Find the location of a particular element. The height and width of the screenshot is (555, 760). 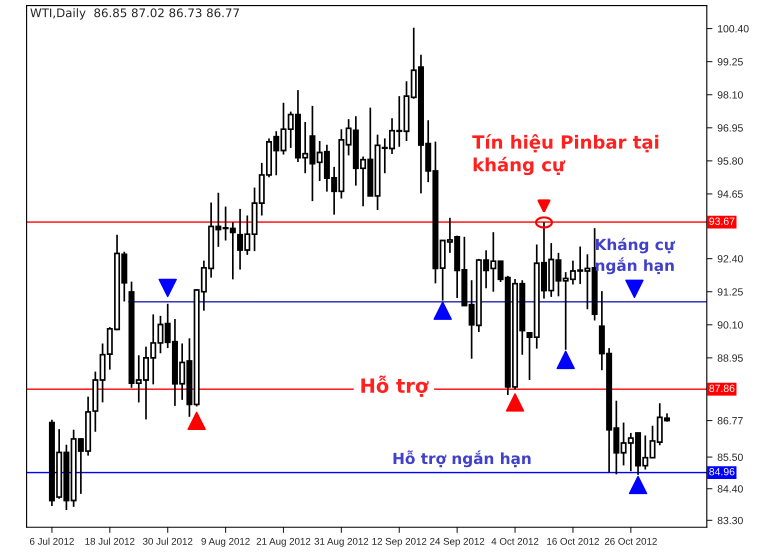

y-tick-label: 98.10 is located at coordinates (730, 95).